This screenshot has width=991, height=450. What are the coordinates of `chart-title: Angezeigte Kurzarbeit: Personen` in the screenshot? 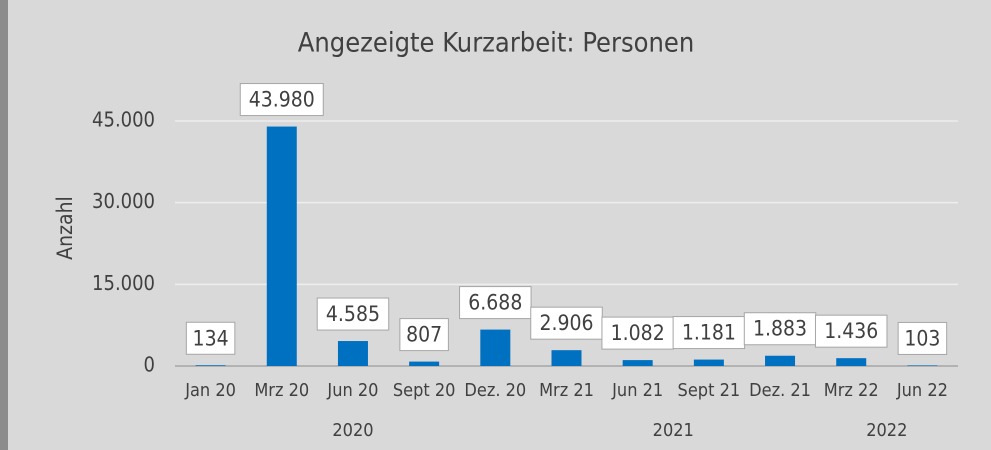 It's located at (496, 43).